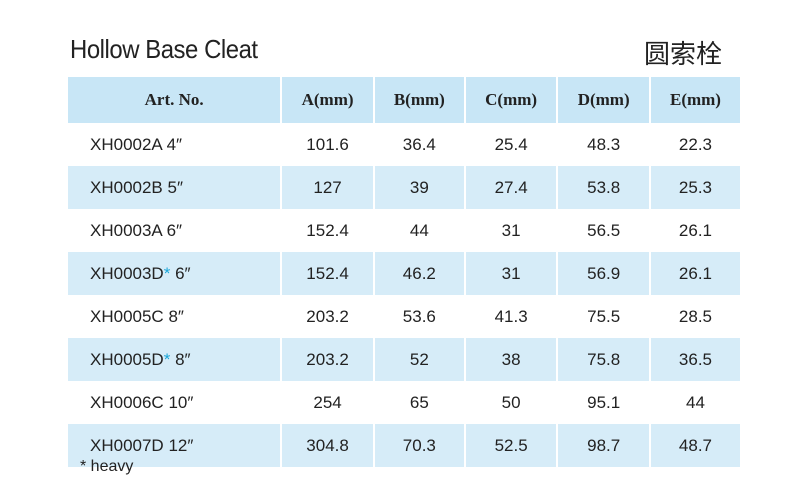 The image size is (800, 477). Describe the element at coordinates (127, 402) in the screenshot. I see `art-code: XH0006C` at that location.